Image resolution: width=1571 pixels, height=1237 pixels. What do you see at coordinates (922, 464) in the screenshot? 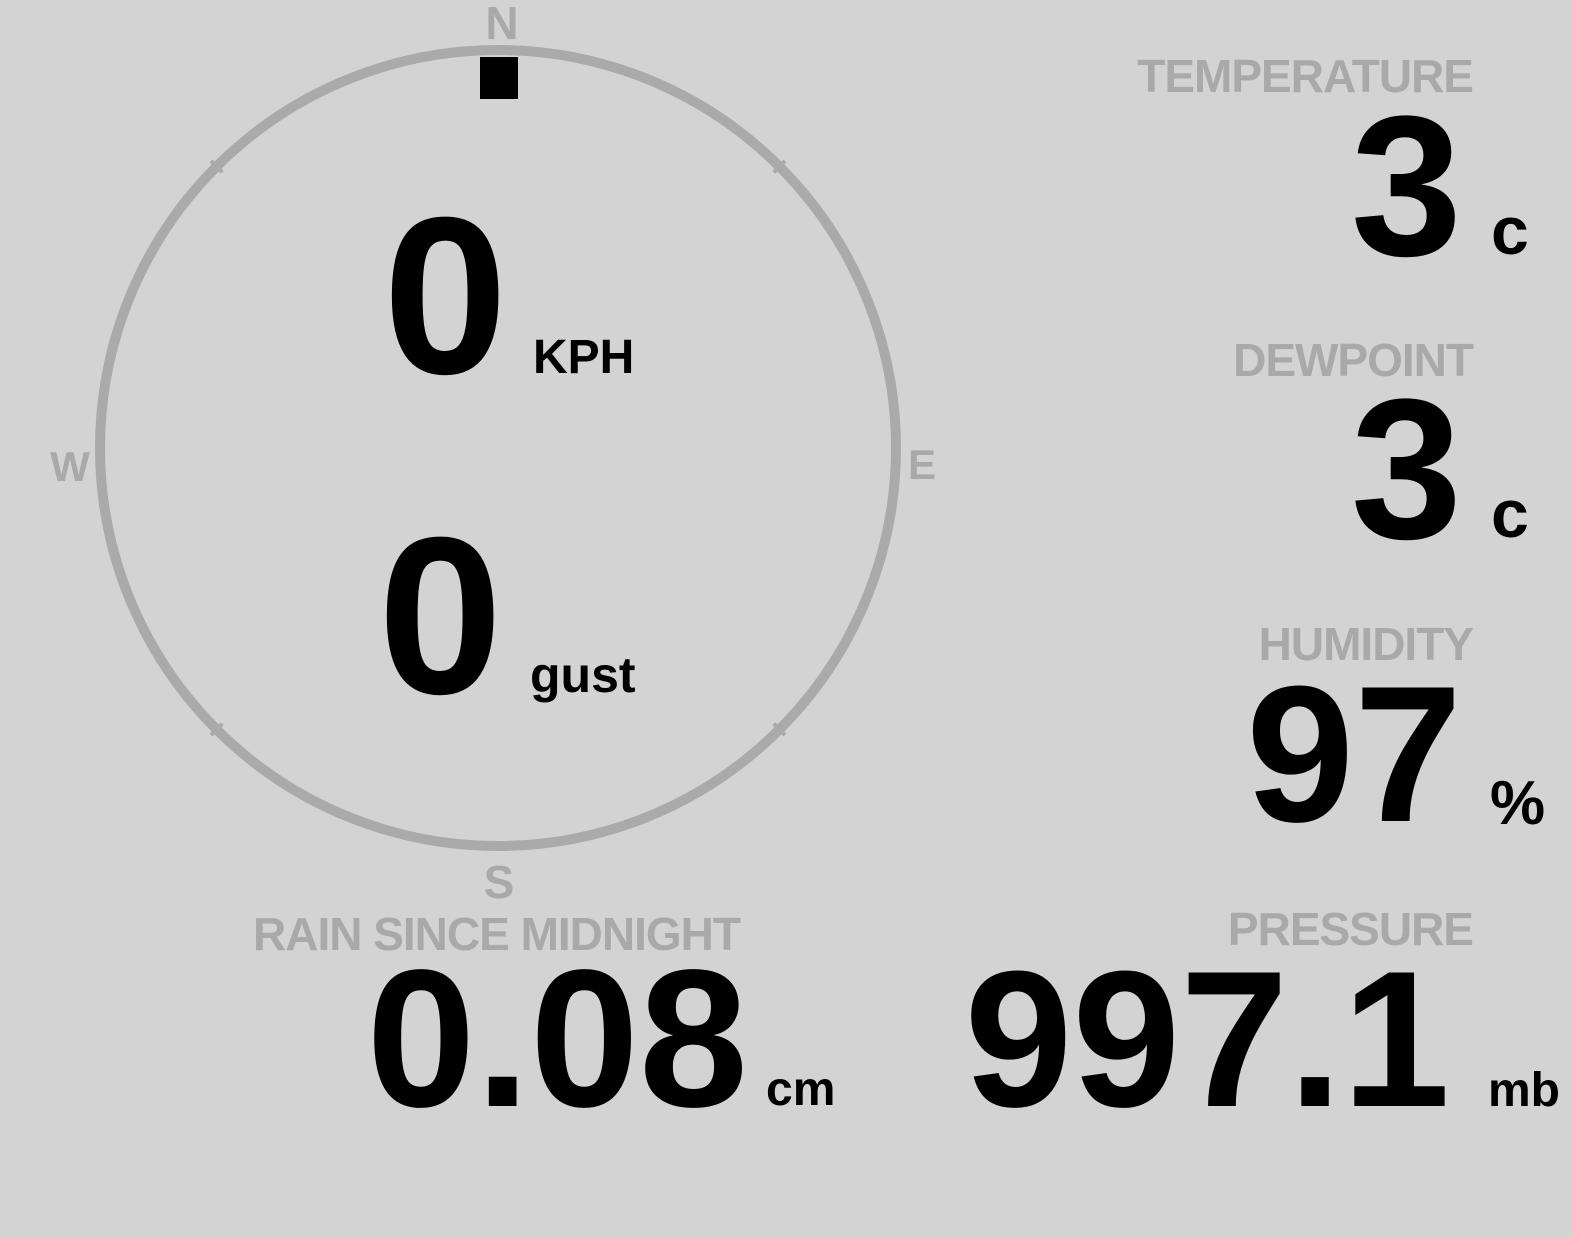
I see `compass-east-label: E` at bounding box center [922, 464].